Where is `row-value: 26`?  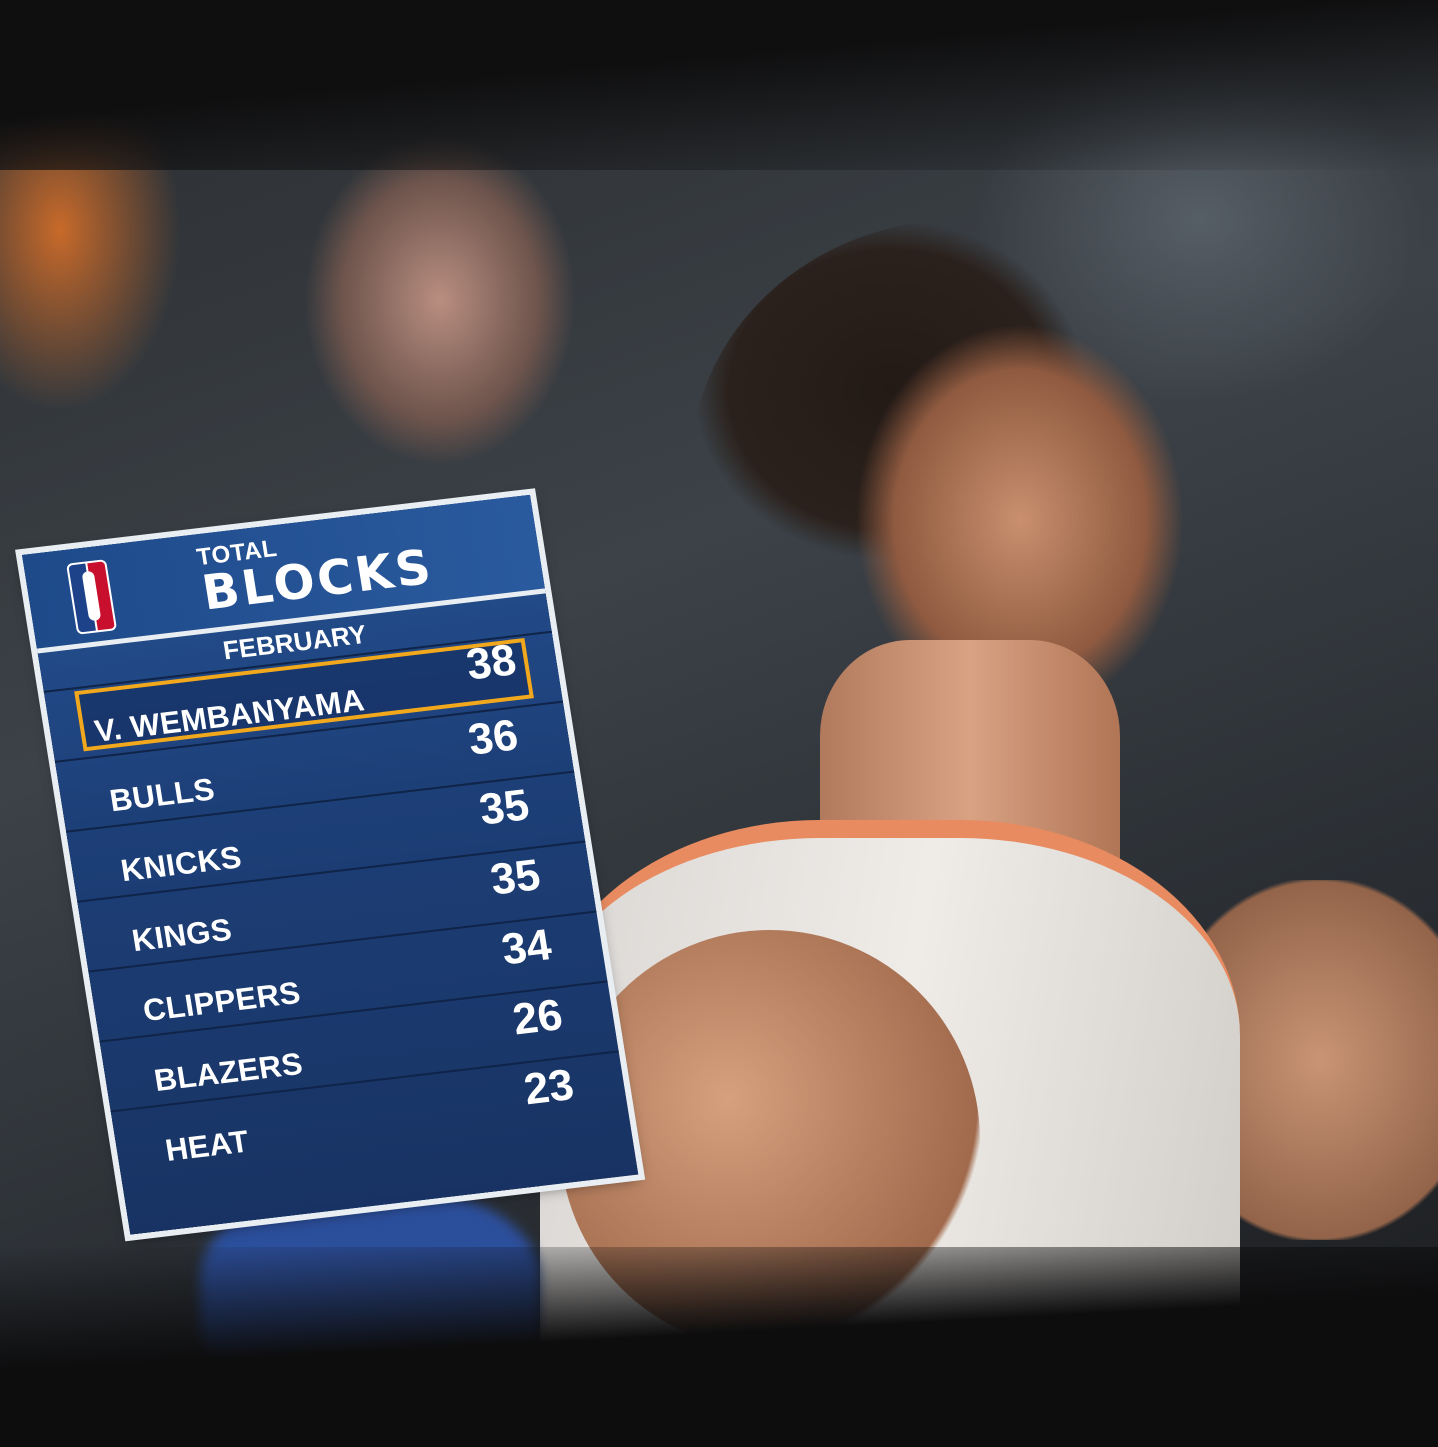 row-value: 26 is located at coordinates (537, 1017).